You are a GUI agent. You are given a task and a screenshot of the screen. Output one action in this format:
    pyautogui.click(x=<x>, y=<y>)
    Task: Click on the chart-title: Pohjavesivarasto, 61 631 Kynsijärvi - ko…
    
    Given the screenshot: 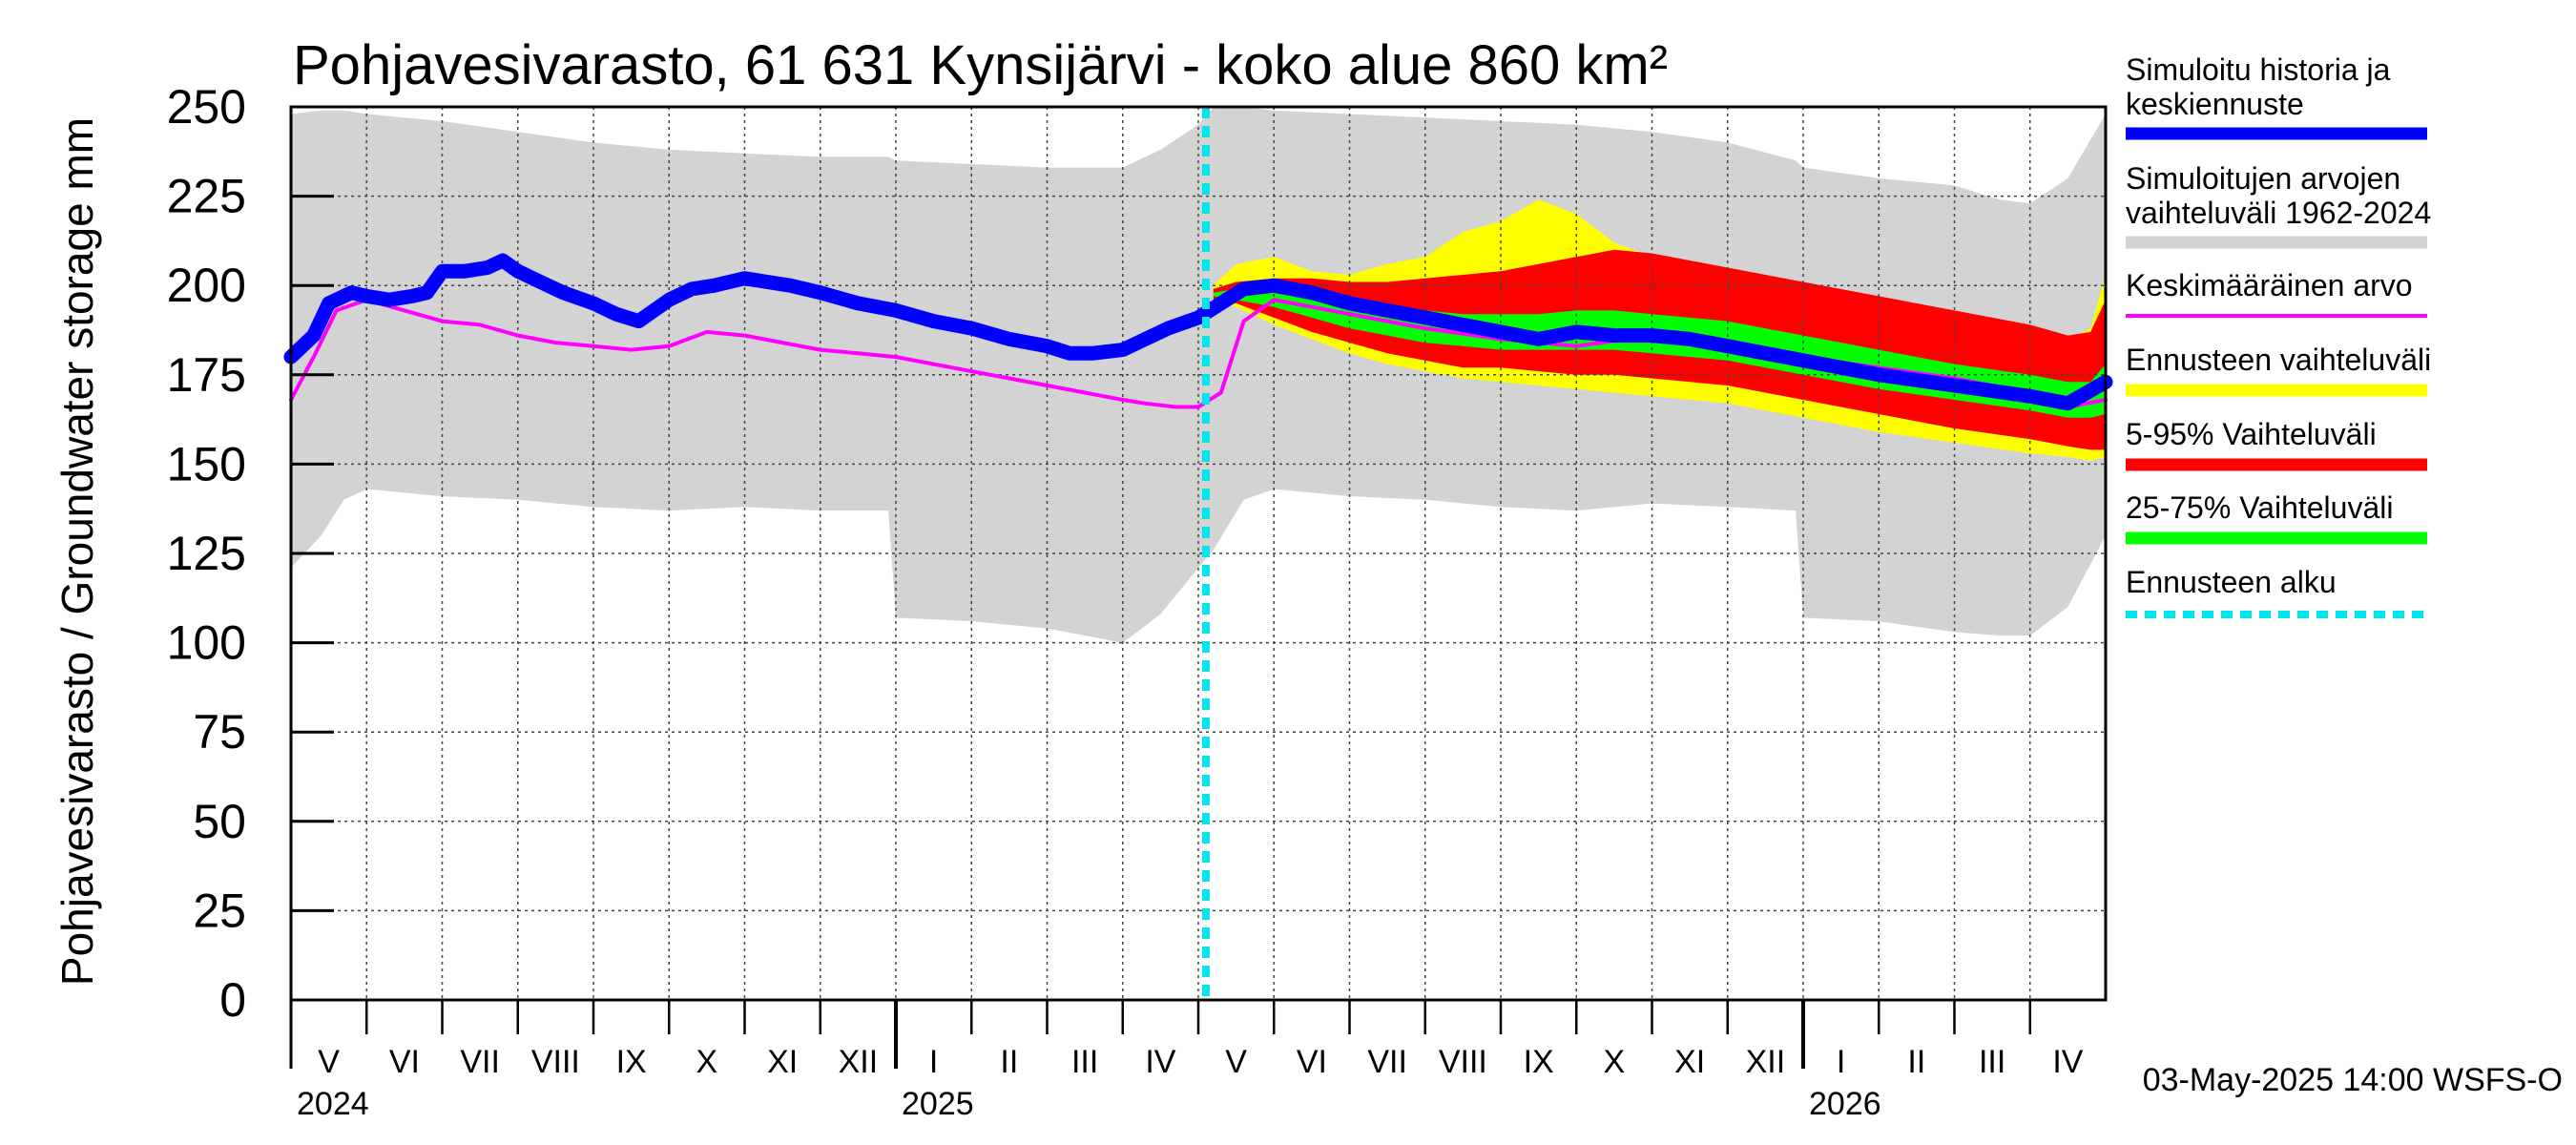 What is the action you would take?
    pyautogui.click(x=980, y=65)
    